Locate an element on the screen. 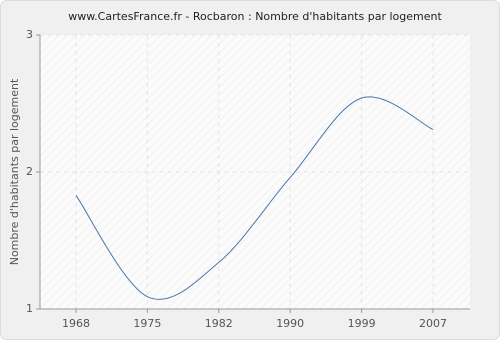  x-tick-label: 2007 is located at coordinates (433, 323).